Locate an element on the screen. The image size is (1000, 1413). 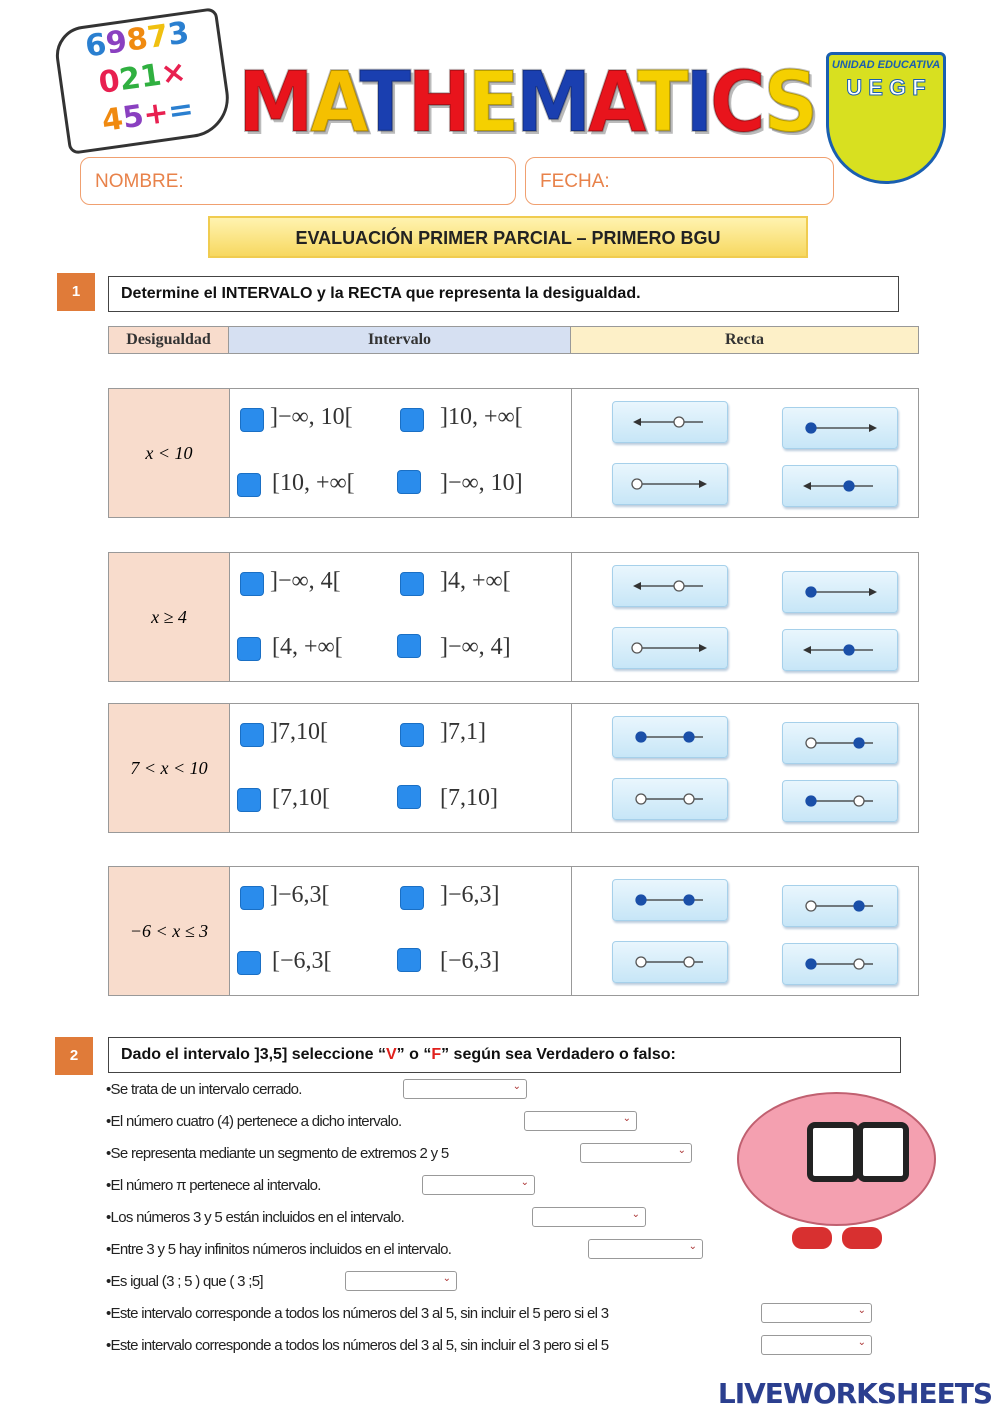
title-letter: E is located at coordinates (494, 102).